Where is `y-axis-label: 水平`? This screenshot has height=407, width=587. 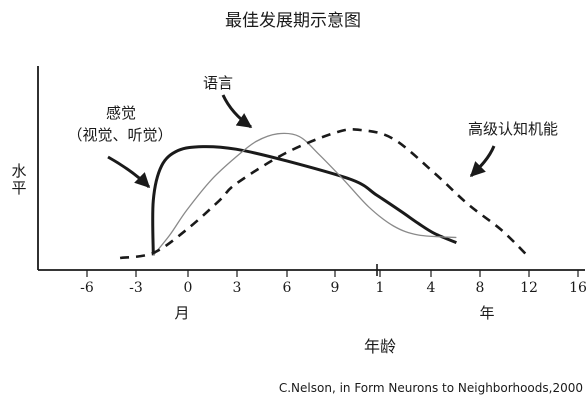
y-axis-label: 水平 is located at coordinates (18, 179).